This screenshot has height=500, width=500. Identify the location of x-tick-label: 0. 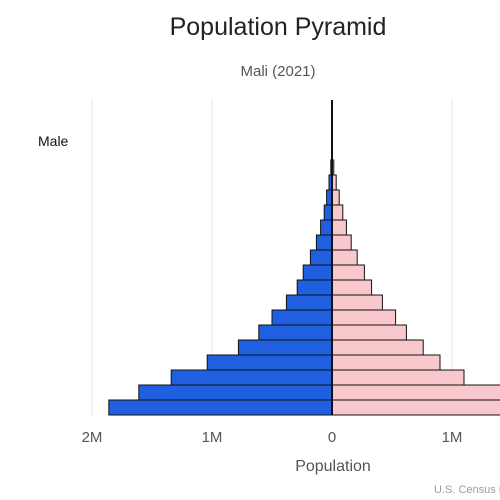
(332, 437).